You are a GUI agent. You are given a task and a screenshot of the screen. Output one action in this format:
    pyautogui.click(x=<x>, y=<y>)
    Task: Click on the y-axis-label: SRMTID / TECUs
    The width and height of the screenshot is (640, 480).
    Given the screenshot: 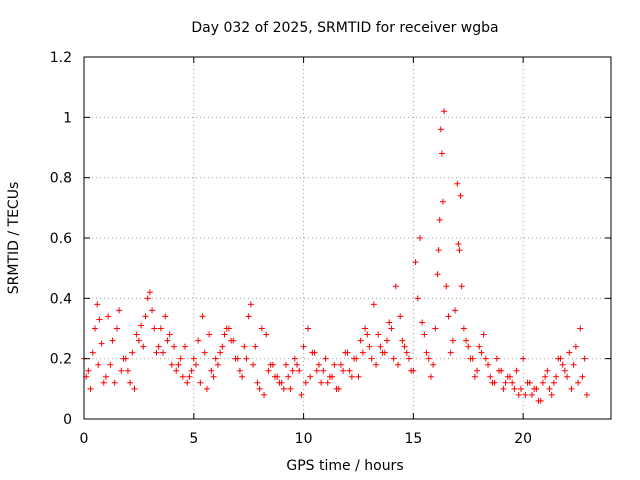 What is the action you would take?
    pyautogui.click(x=14, y=238)
    